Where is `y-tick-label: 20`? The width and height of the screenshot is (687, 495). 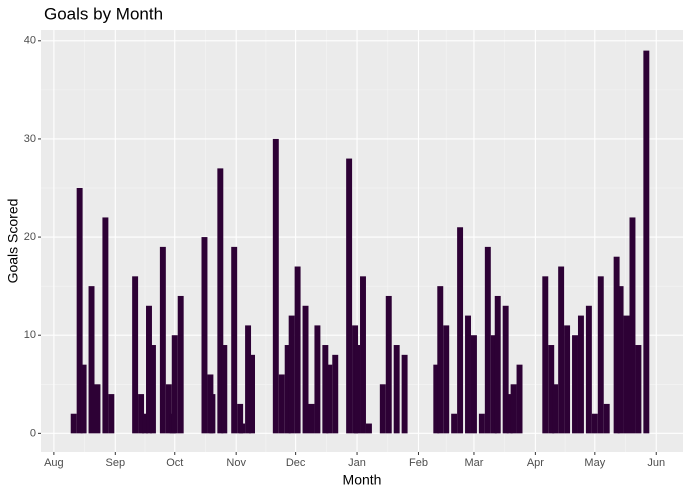
y-tick-label: 20 is located at coordinates (30, 237).